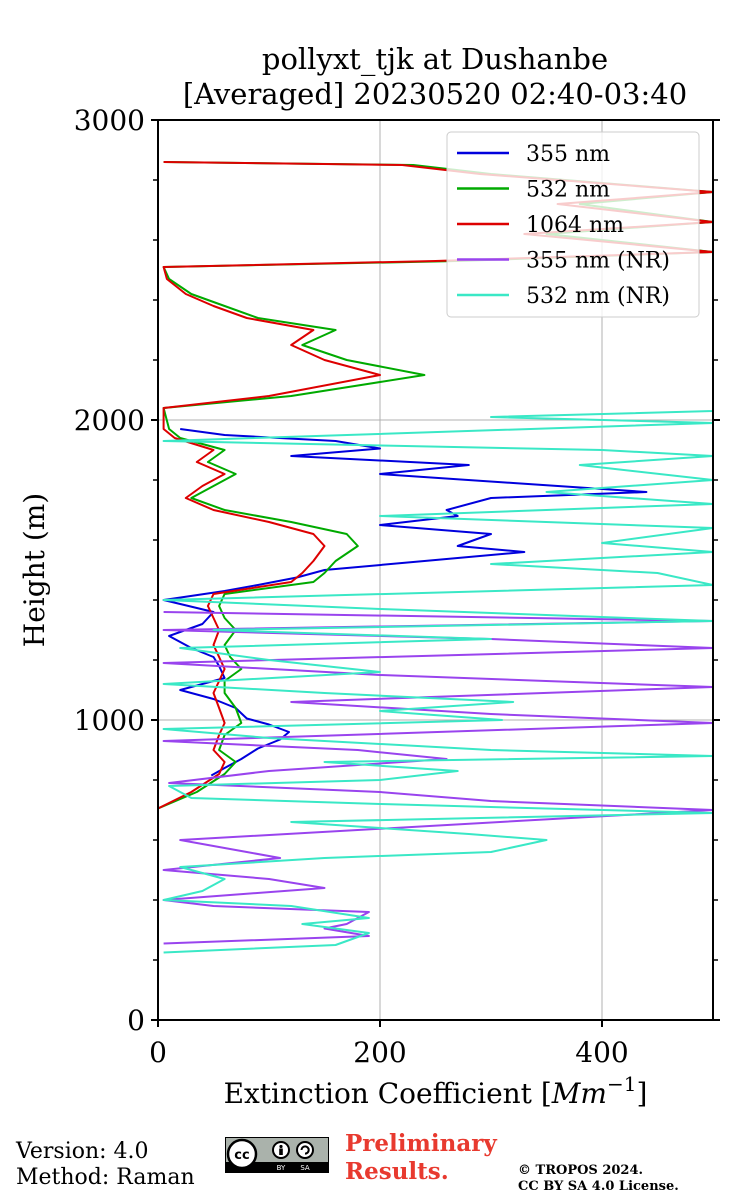 This screenshot has height=1200, width=750. I want to click on preliminary-line1: Preliminary, so click(421, 1143).